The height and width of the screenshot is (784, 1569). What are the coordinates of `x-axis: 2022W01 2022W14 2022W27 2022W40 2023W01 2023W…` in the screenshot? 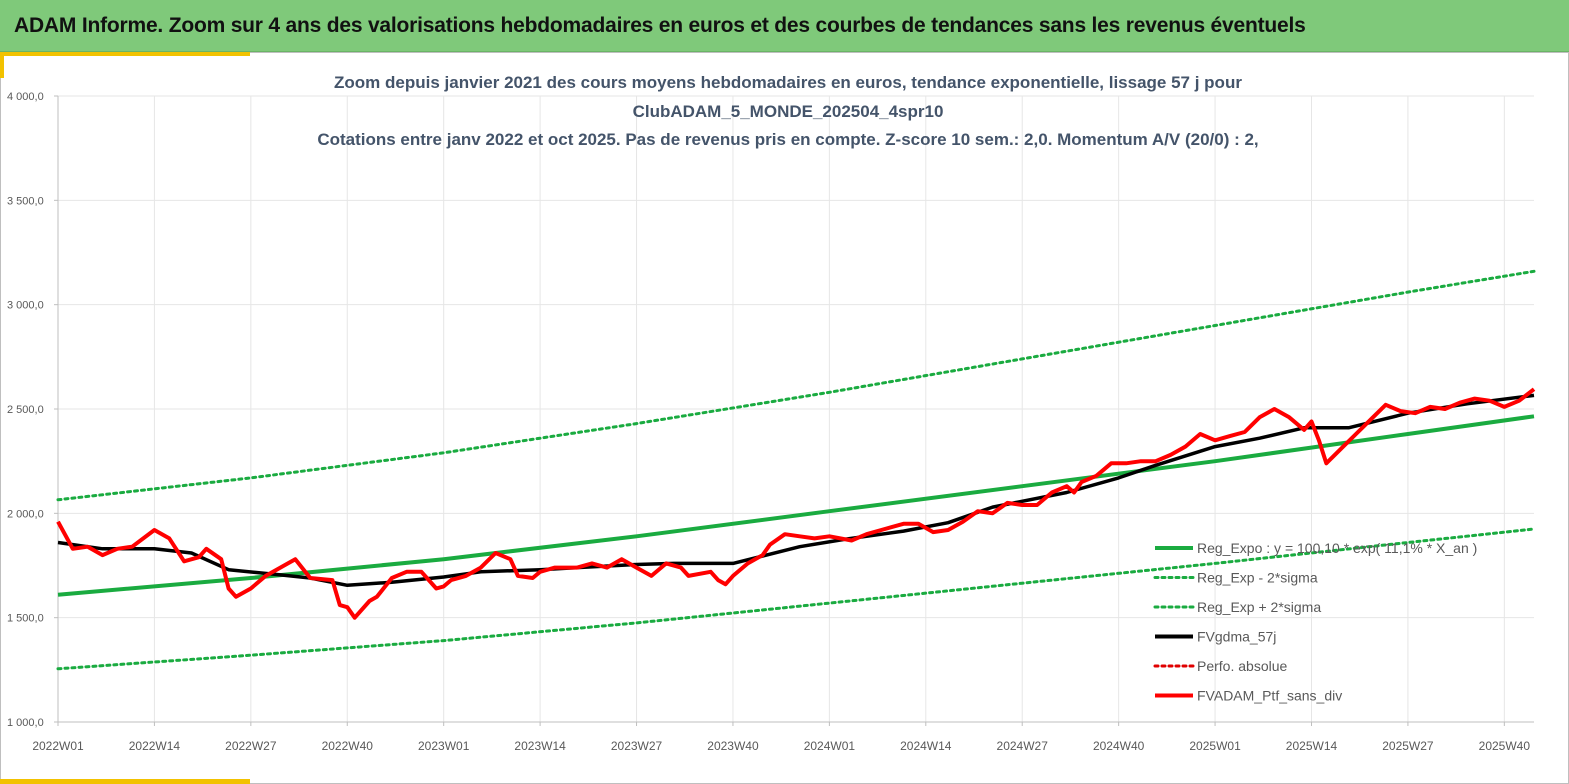 It's located at (783, 737).